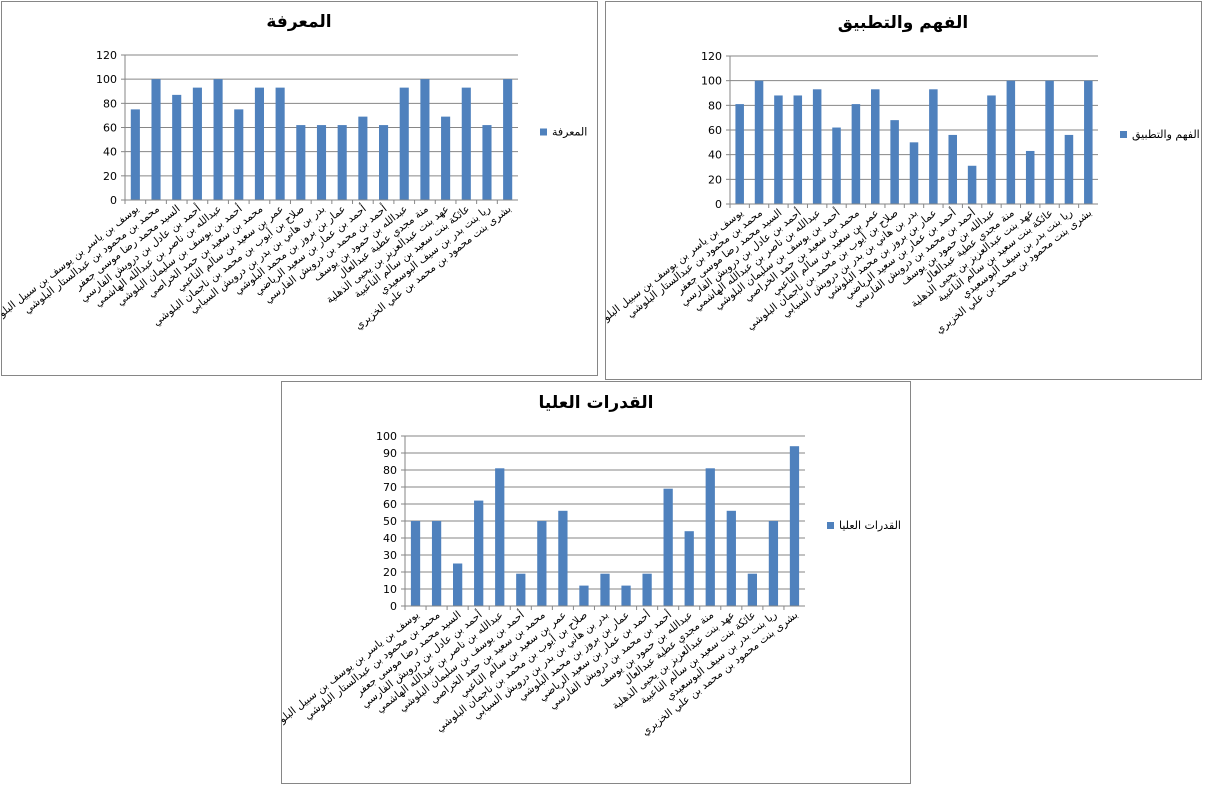 The image size is (1208, 787). What do you see at coordinates (390, 487) in the screenshot?
I see `y-tick-label: 70` at bounding box center [390, 487].